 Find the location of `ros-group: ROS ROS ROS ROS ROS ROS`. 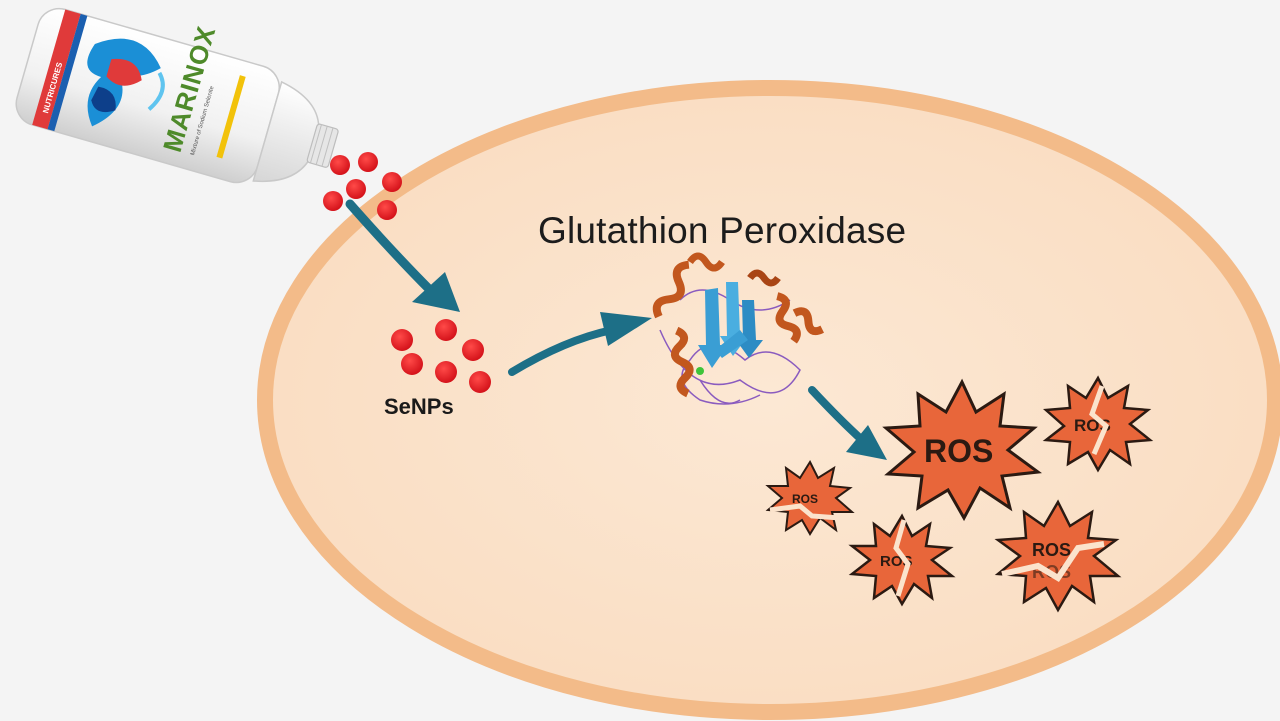

ros-group: ROS ROS ROS ROS ROS ROS is located at coordinates (959, 494).